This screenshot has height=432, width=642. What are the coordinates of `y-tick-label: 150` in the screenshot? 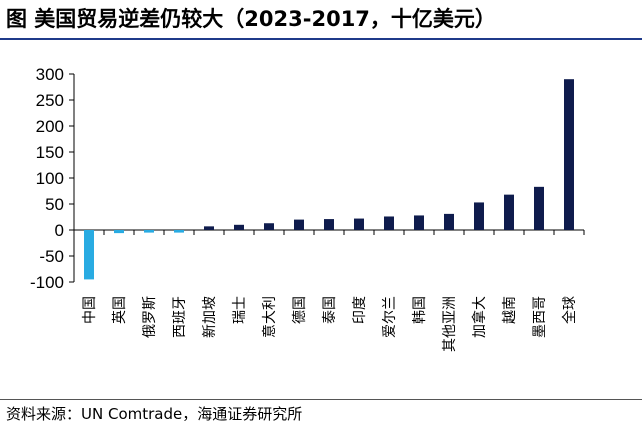 It's located at (50, 152).